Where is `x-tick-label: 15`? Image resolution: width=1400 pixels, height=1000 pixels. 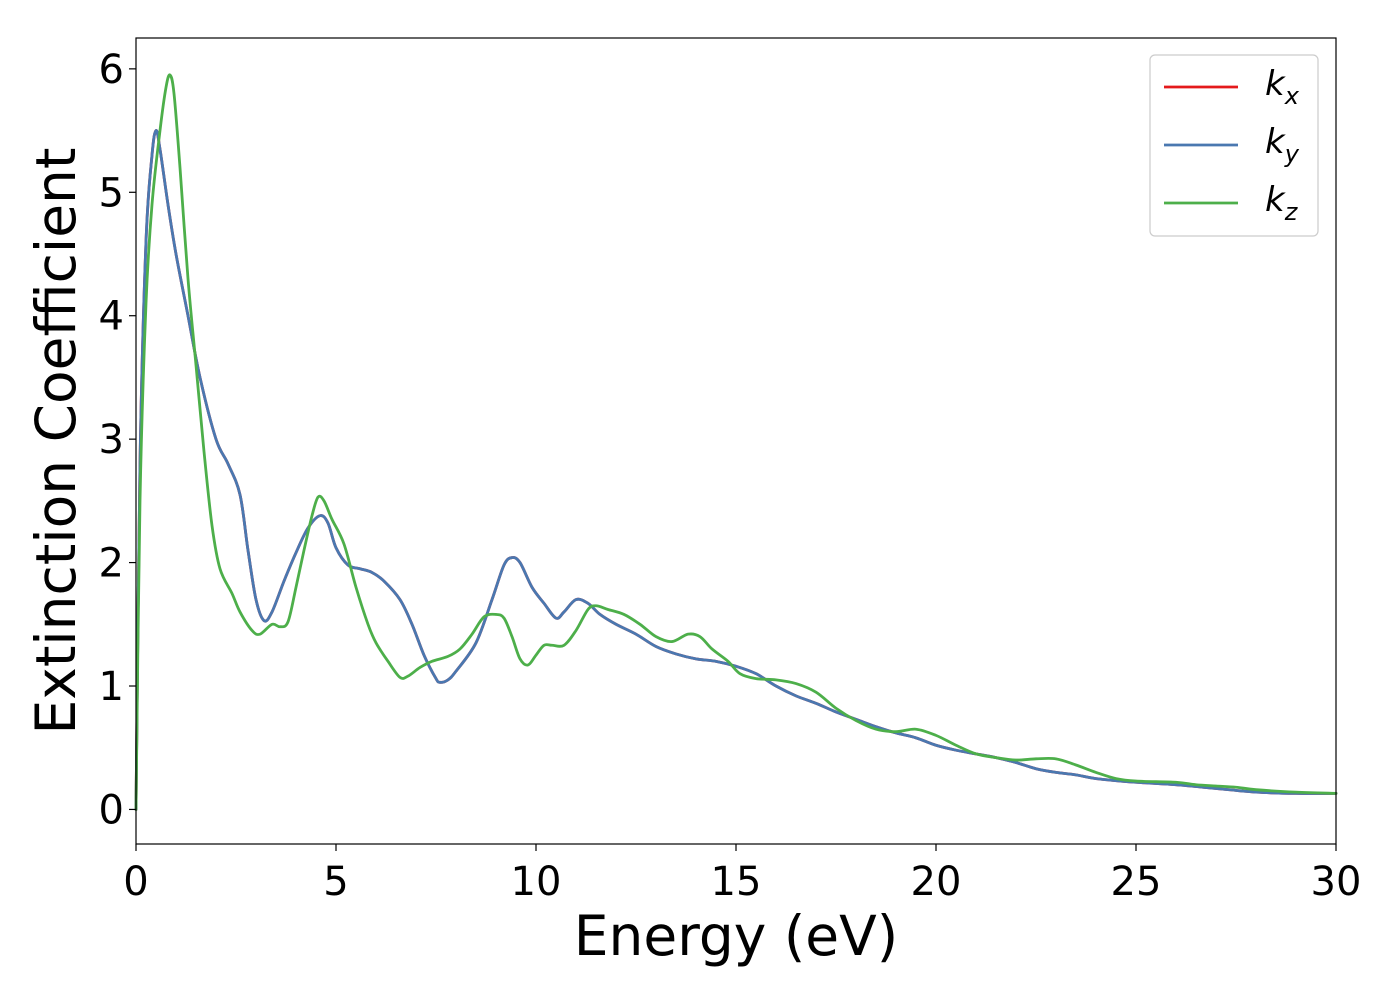
x-tick-label: 15 is located at coordinates (736, 882).